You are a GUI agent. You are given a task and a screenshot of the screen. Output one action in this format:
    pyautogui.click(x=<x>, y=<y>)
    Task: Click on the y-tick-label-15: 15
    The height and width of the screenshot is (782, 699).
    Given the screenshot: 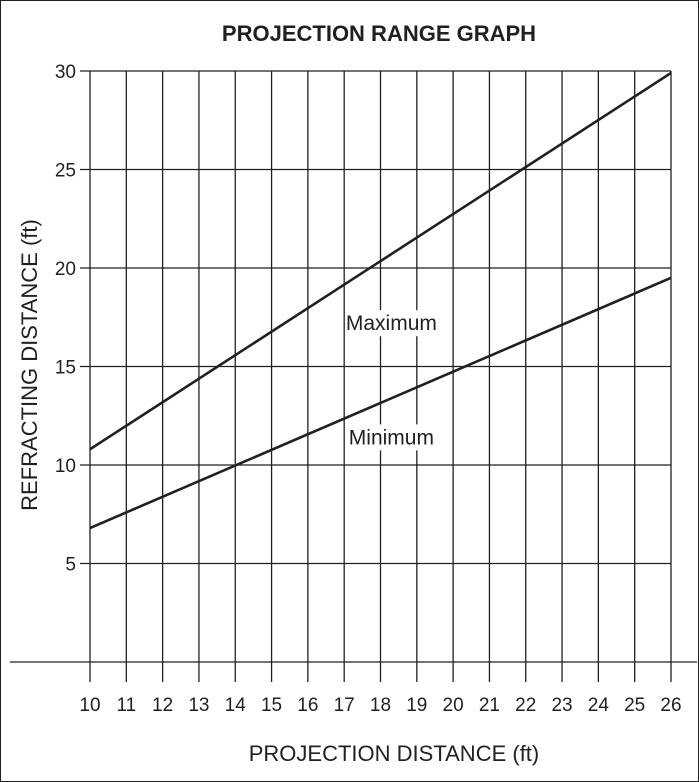 What is the action you would take?
    pyautogui.click(x=65, y=368)
    